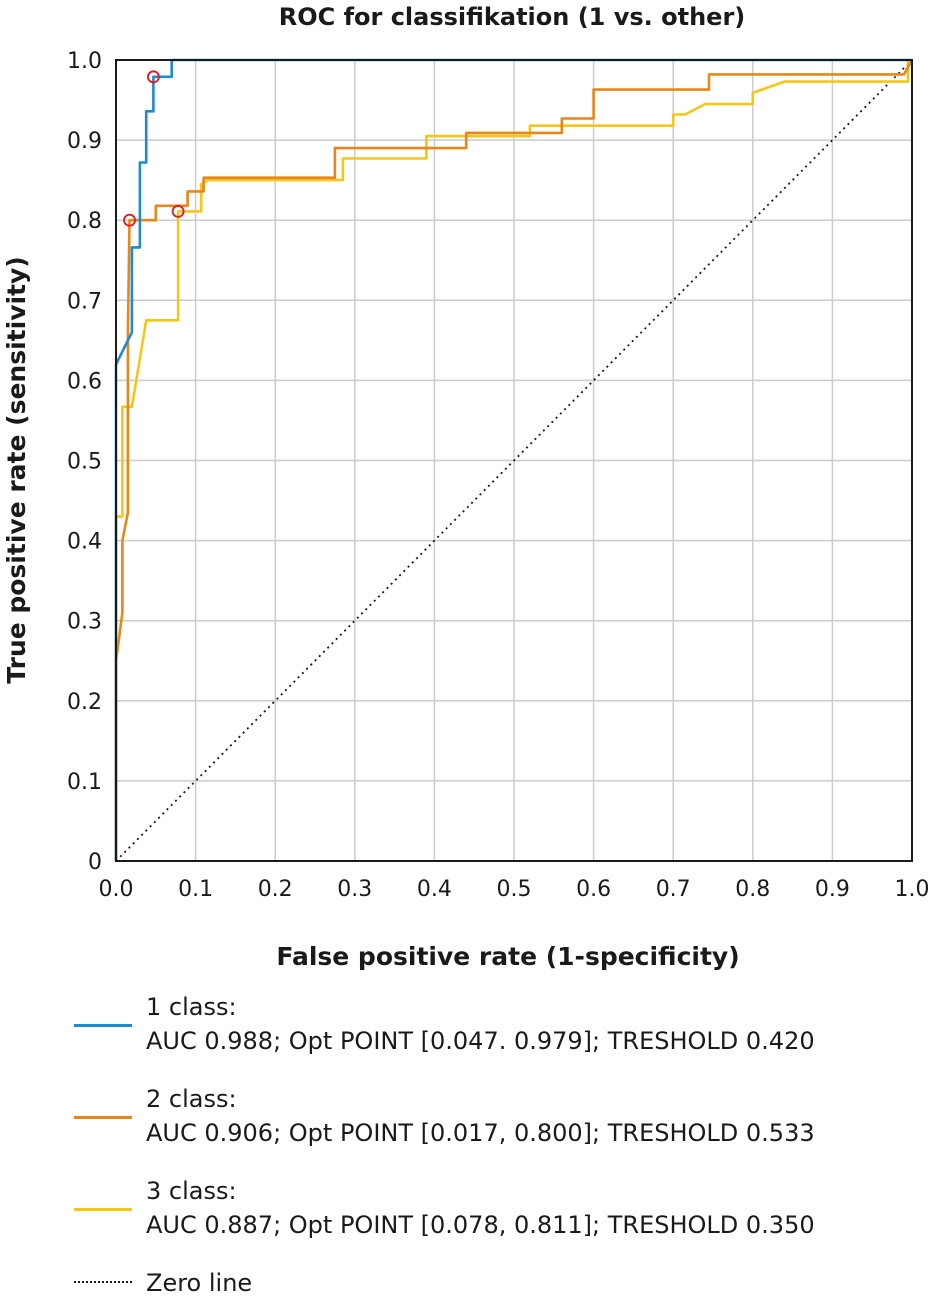 The image size is (932, 1306). I want to click on x-tick-label: 1.0, so click(912, 889).